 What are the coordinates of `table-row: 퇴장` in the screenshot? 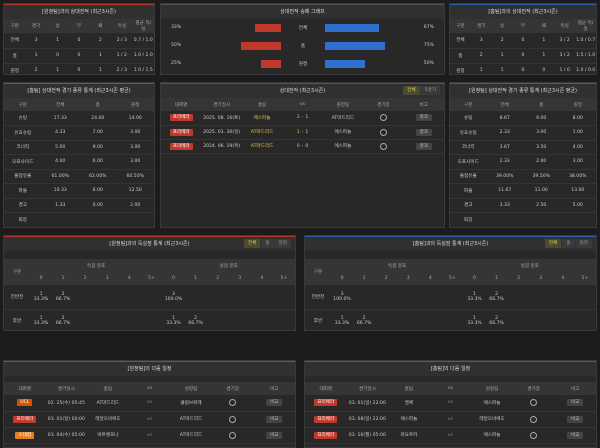 It's located at (79, 219).